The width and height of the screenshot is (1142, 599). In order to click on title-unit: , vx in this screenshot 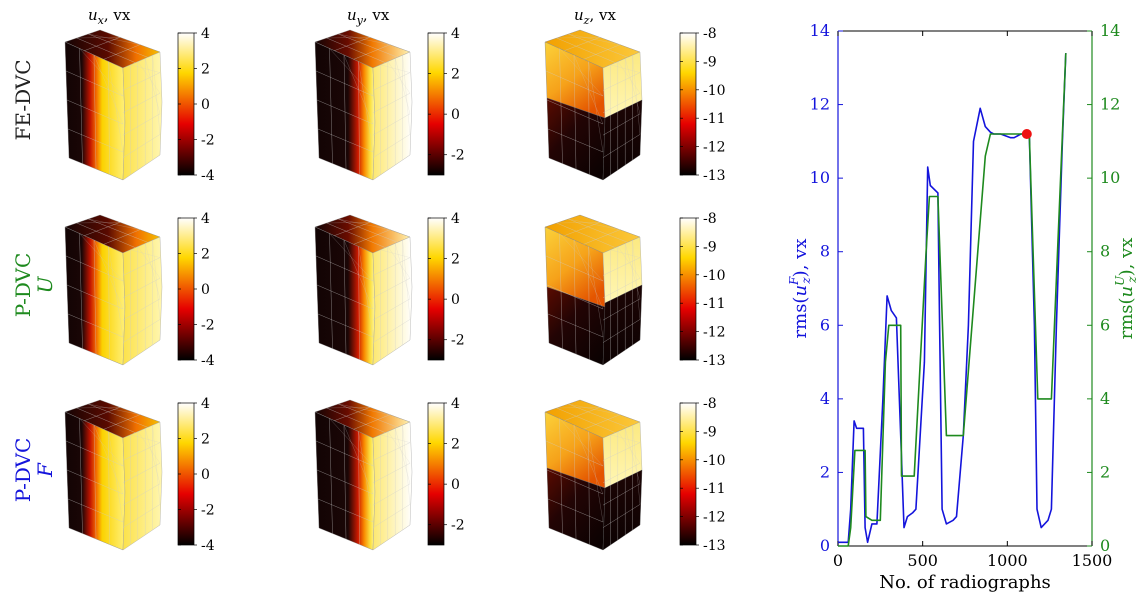, I will do `click(602, 15)`.